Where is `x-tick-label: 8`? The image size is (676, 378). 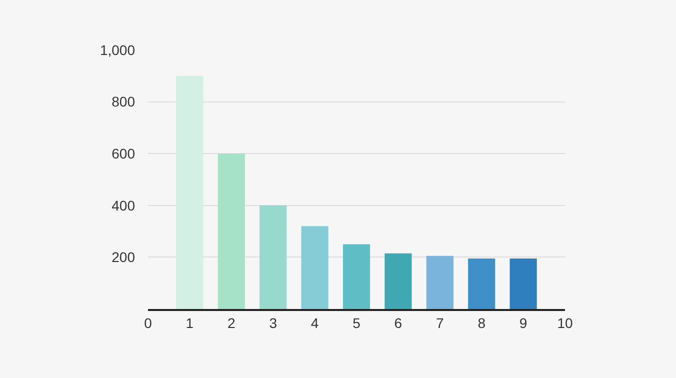
x-tick-label: 8 is located at coordinates (482, 322).